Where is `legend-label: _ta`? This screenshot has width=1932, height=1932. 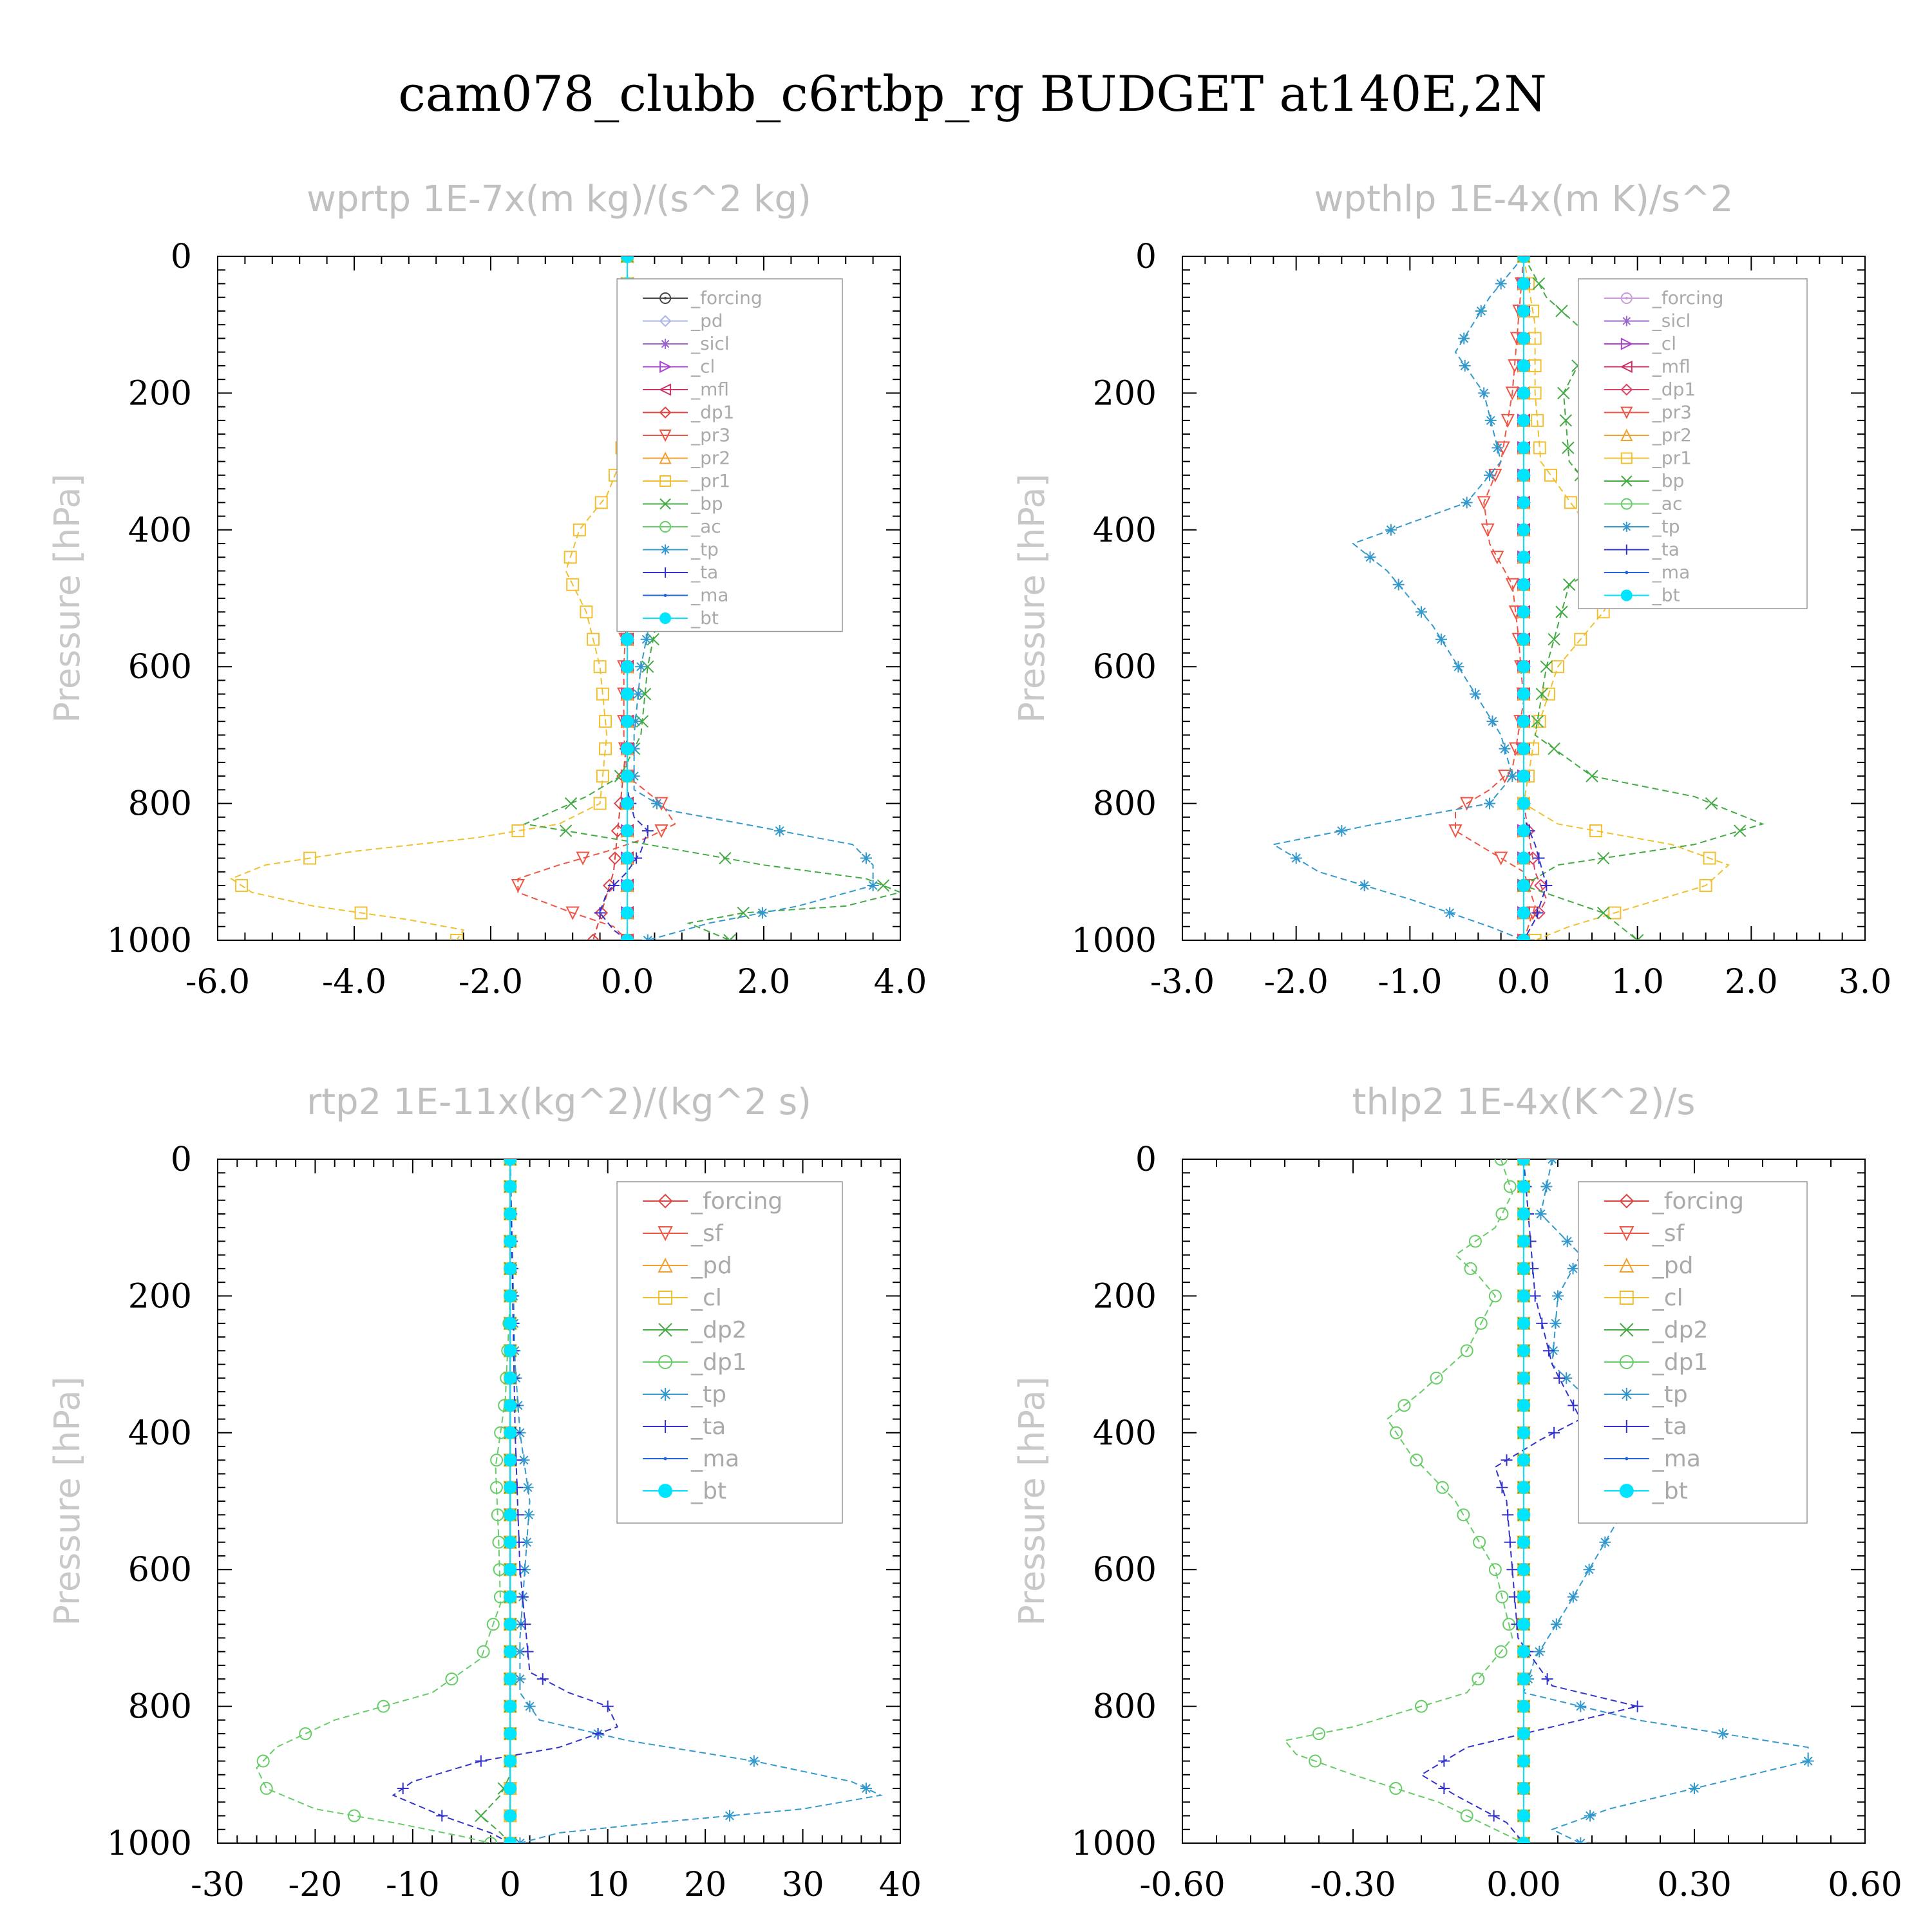 legend-label: _ta is located at coordinates (708, 1427).